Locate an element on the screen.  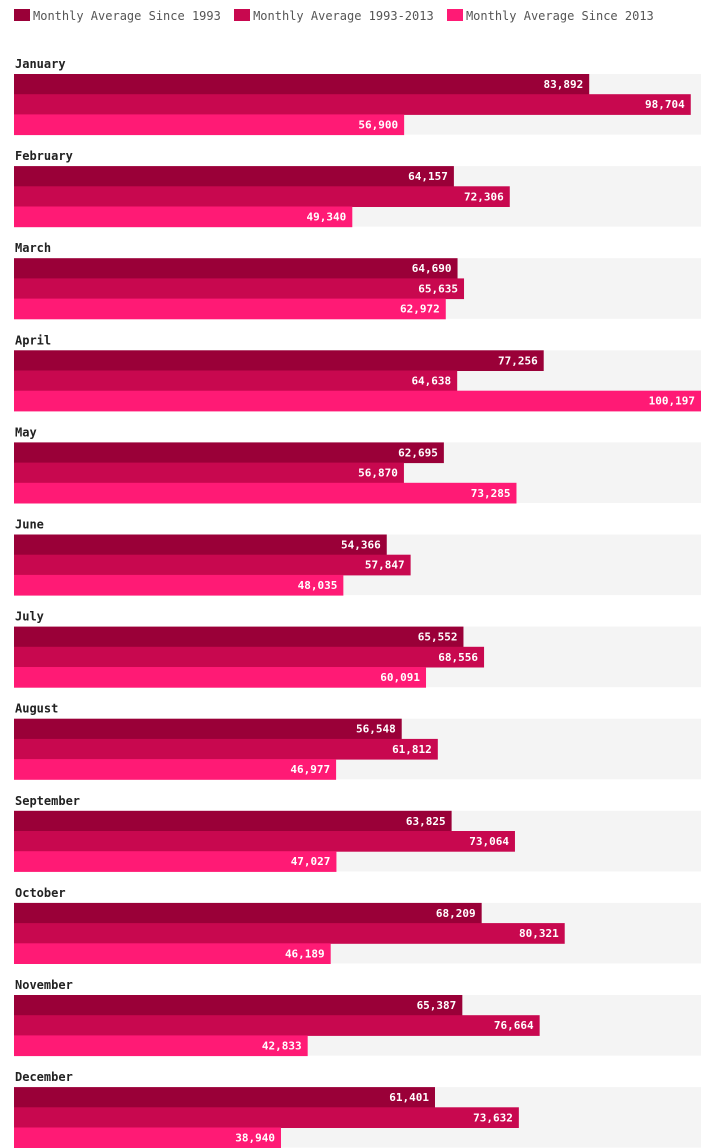
month-label-april: April is located at coordinates (33, 340).